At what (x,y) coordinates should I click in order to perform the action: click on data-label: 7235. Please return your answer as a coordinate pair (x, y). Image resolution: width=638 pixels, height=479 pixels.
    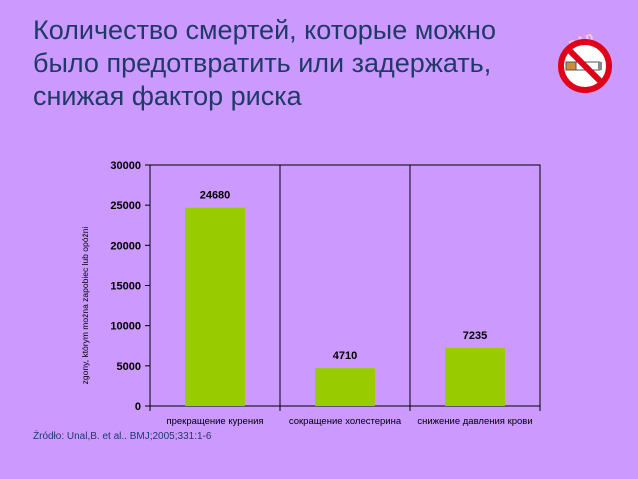
    Looking at the image, I should click on (475, 336).